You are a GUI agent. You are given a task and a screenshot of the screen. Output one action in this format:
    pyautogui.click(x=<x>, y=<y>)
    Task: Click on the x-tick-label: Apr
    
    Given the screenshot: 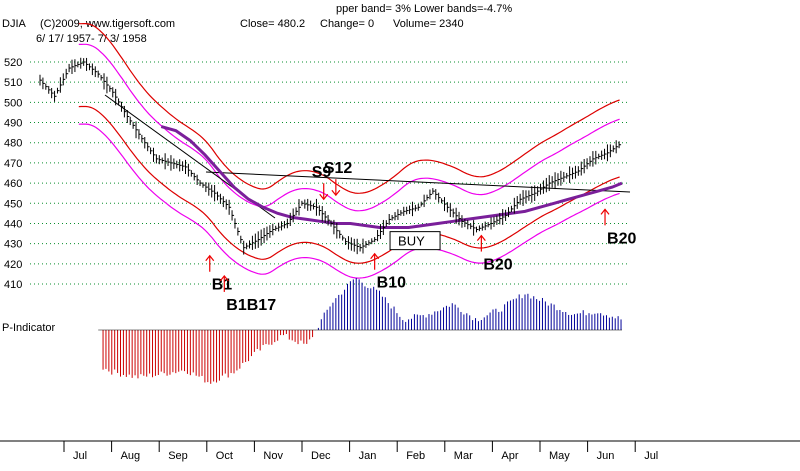 What is the action you would take?
    pyautogui.click(x=509, y=456)
    